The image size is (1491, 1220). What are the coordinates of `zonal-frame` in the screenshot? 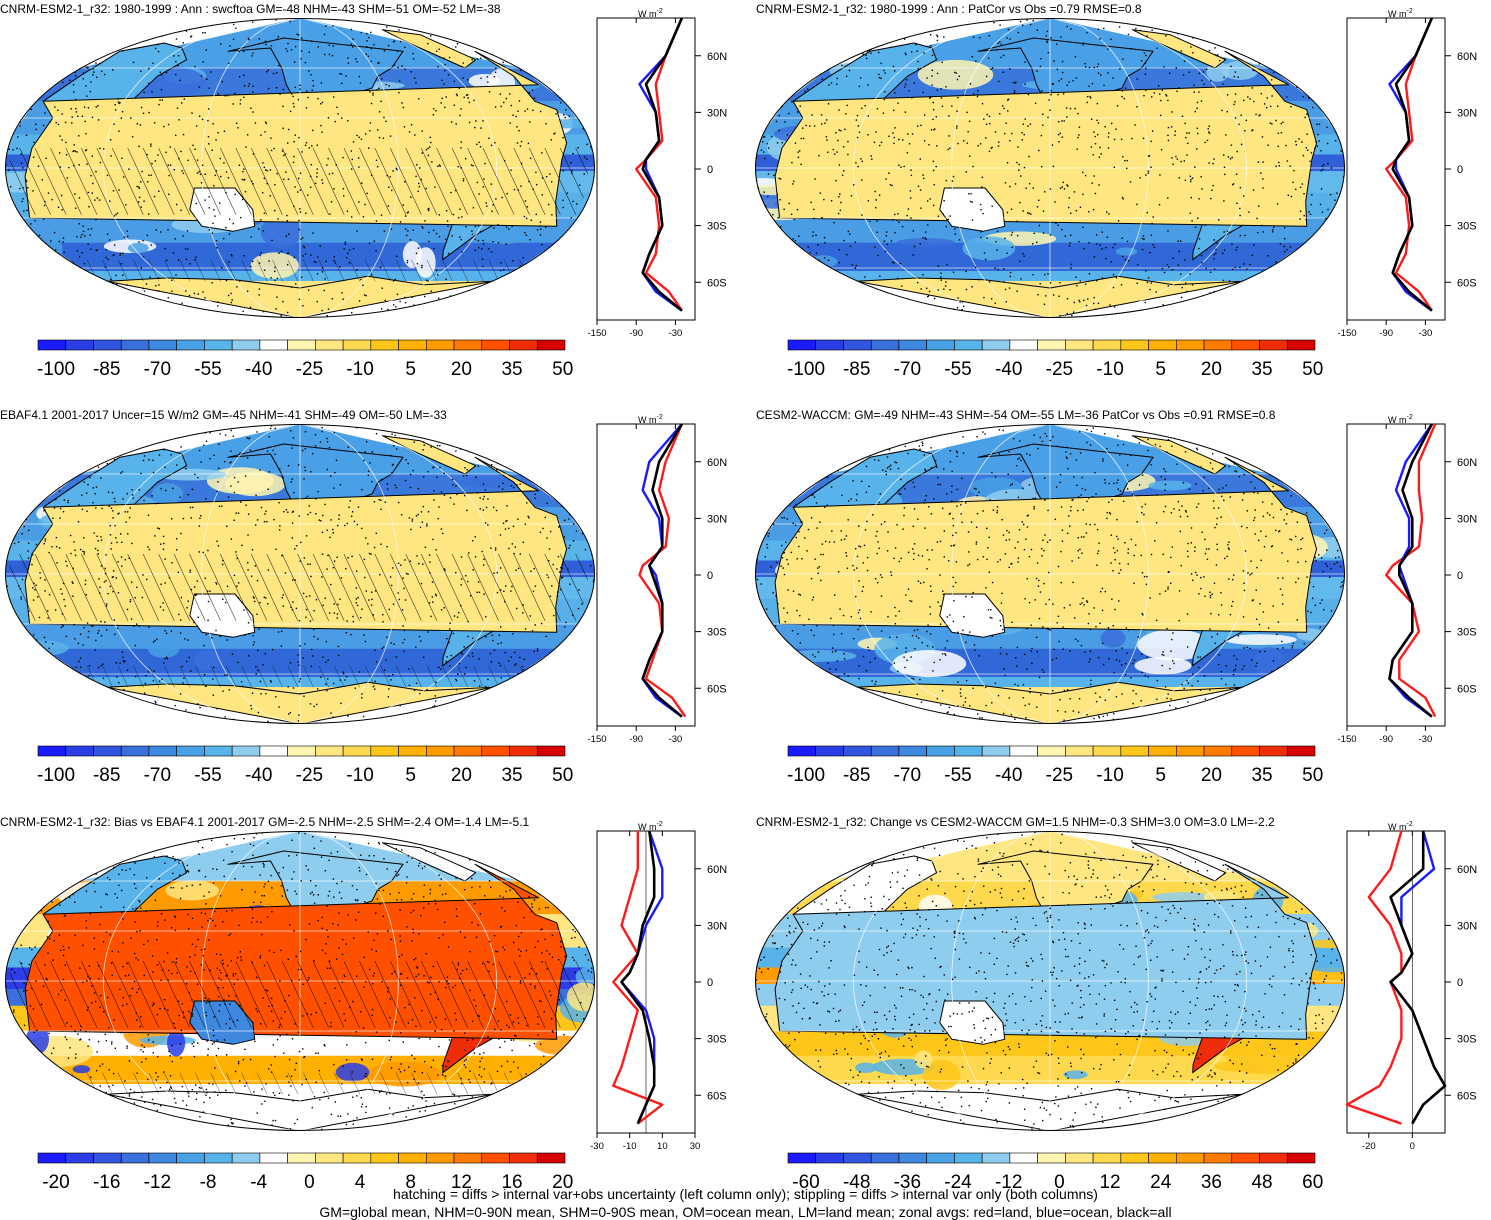 It's located at (1396, 575).